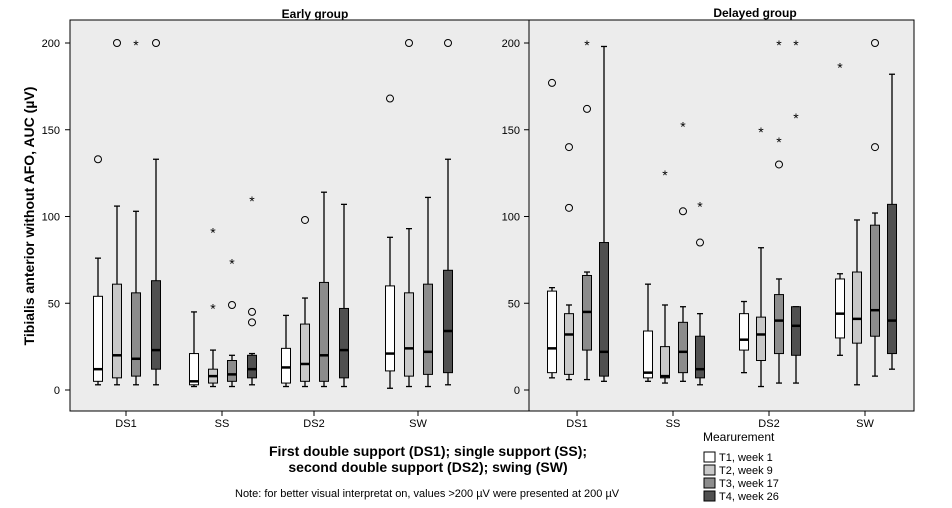  What do you see at coordinates (29, 216) in the screenshot?
I see `y-axis-label: Tibialis anterior without AFO, AUC (µV)` at bounding box center [29, 216].